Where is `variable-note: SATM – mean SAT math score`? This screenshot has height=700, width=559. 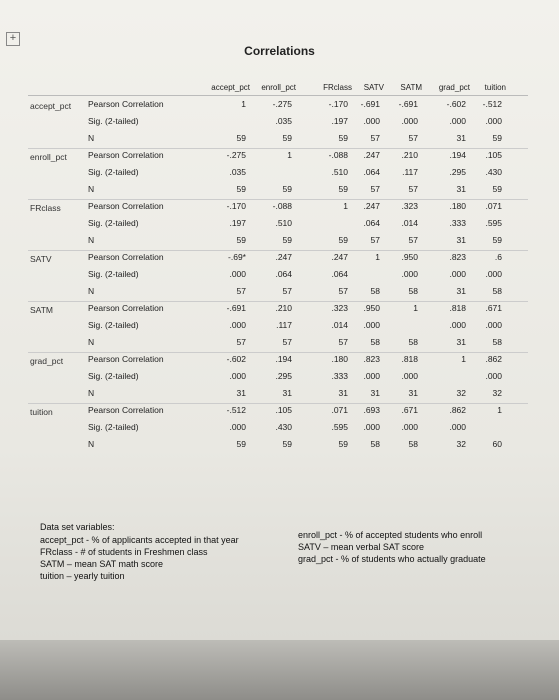
variable-note: SATM – mean SAT math score is located at coordinates (102, 564).